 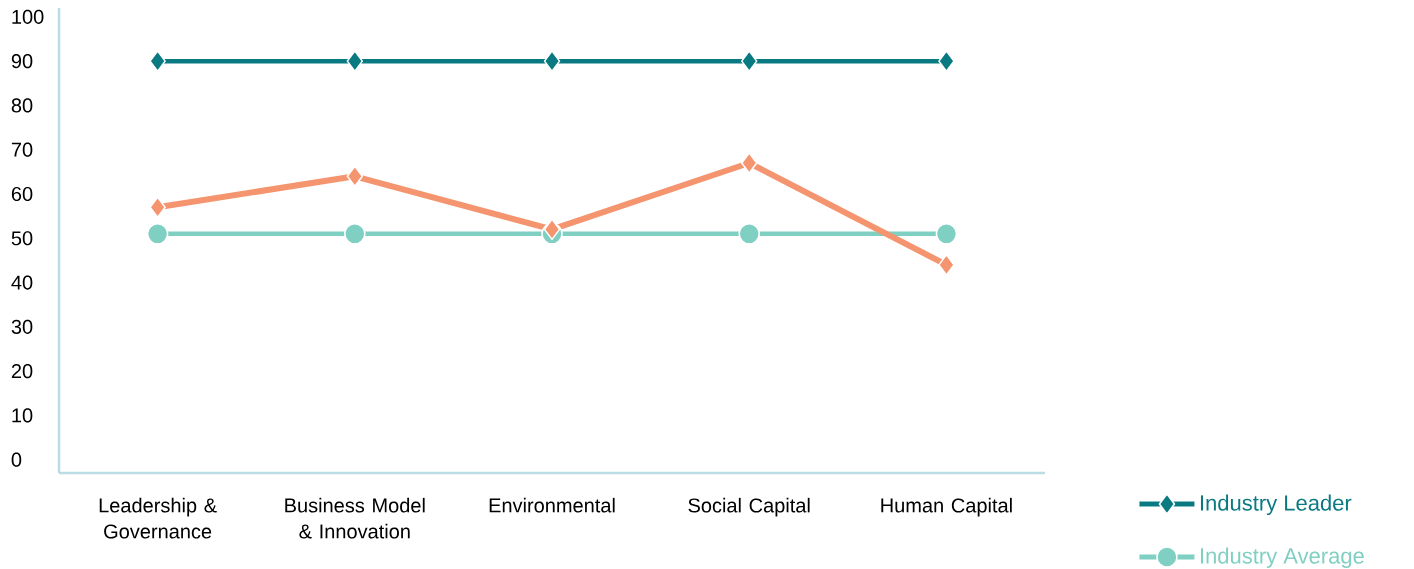 What do you see at coordinates (22, 238) in the screenshot?
I see `y-tick-label: 50` at bounding box center [22, 238].